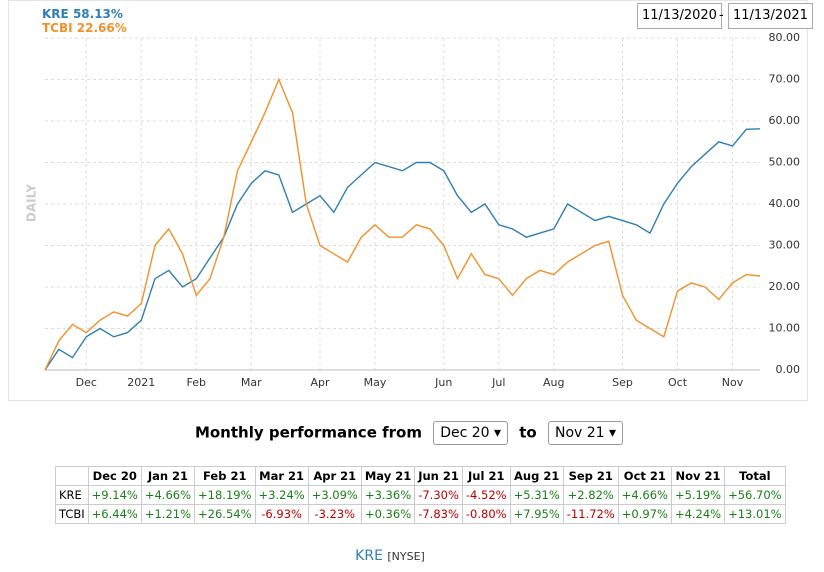 The image size is (824, 572). I want to click on column-header: May 21, so click(388, 476).